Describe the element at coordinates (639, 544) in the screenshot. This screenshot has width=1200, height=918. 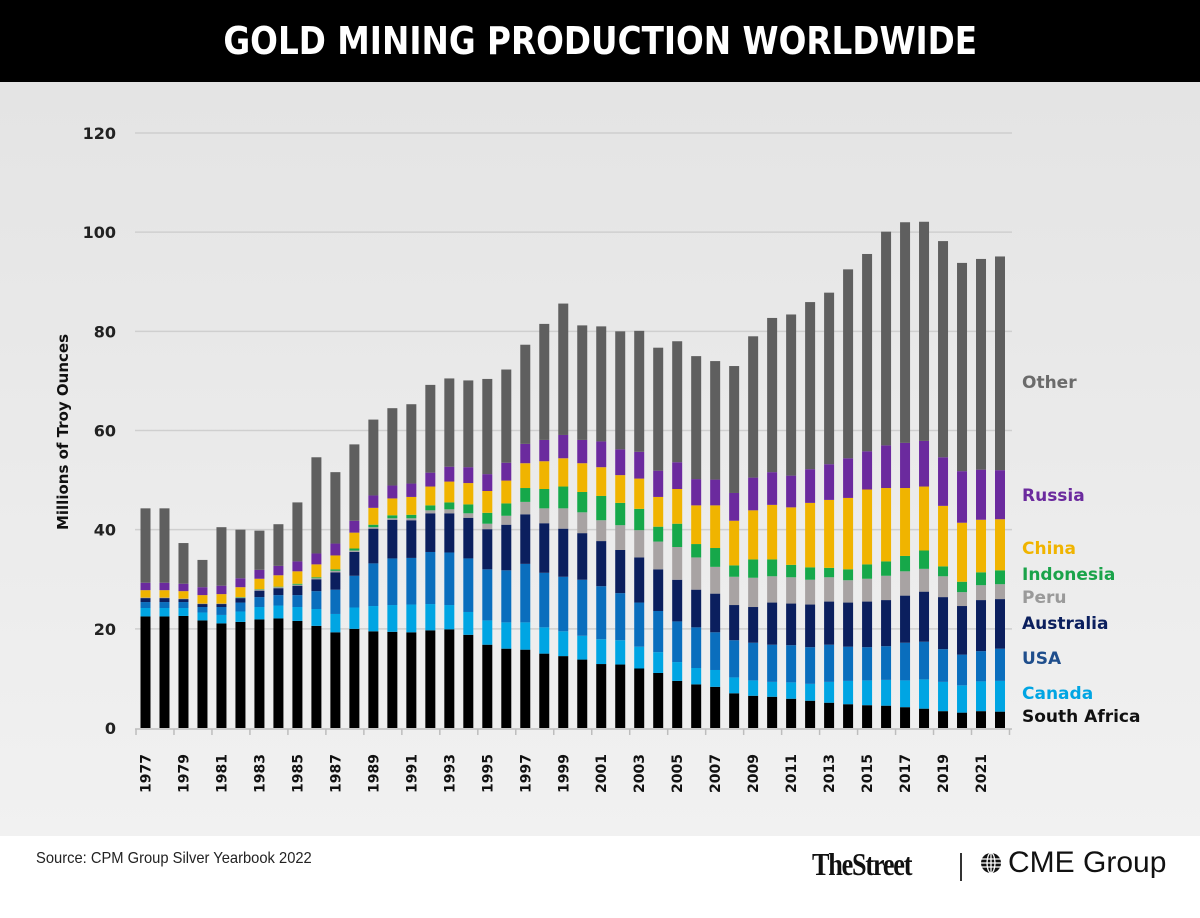
I see `bar-segment-peru-2003` at that location.